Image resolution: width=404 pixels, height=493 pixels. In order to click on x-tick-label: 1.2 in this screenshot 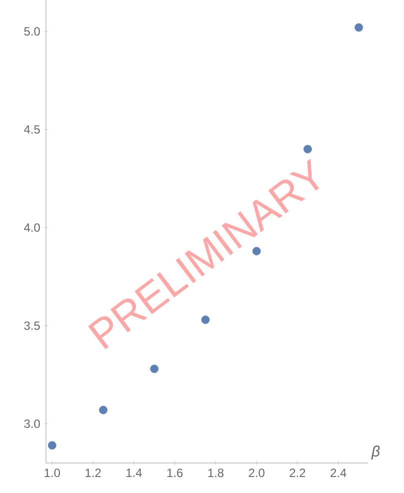, I will do `click(93, 472)`.